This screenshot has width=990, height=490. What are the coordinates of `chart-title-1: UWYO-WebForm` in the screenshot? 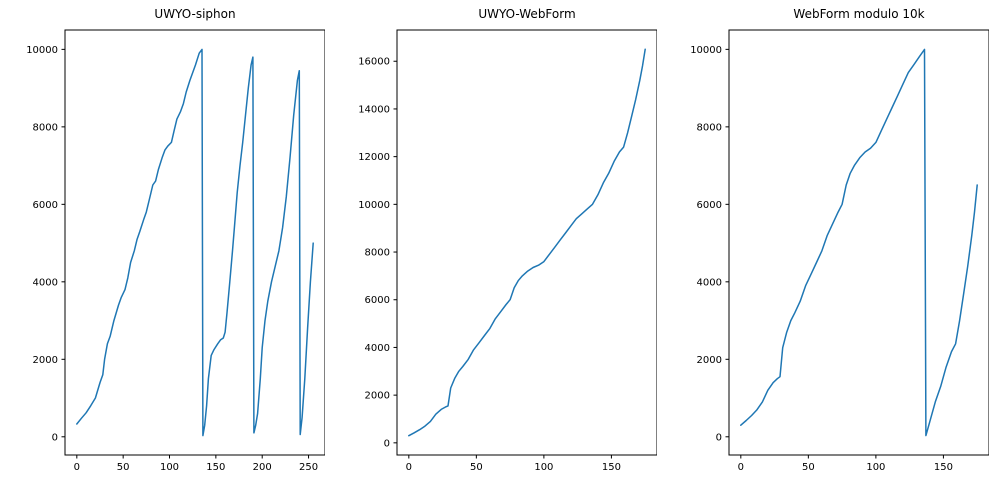 It's located at (526, 14).